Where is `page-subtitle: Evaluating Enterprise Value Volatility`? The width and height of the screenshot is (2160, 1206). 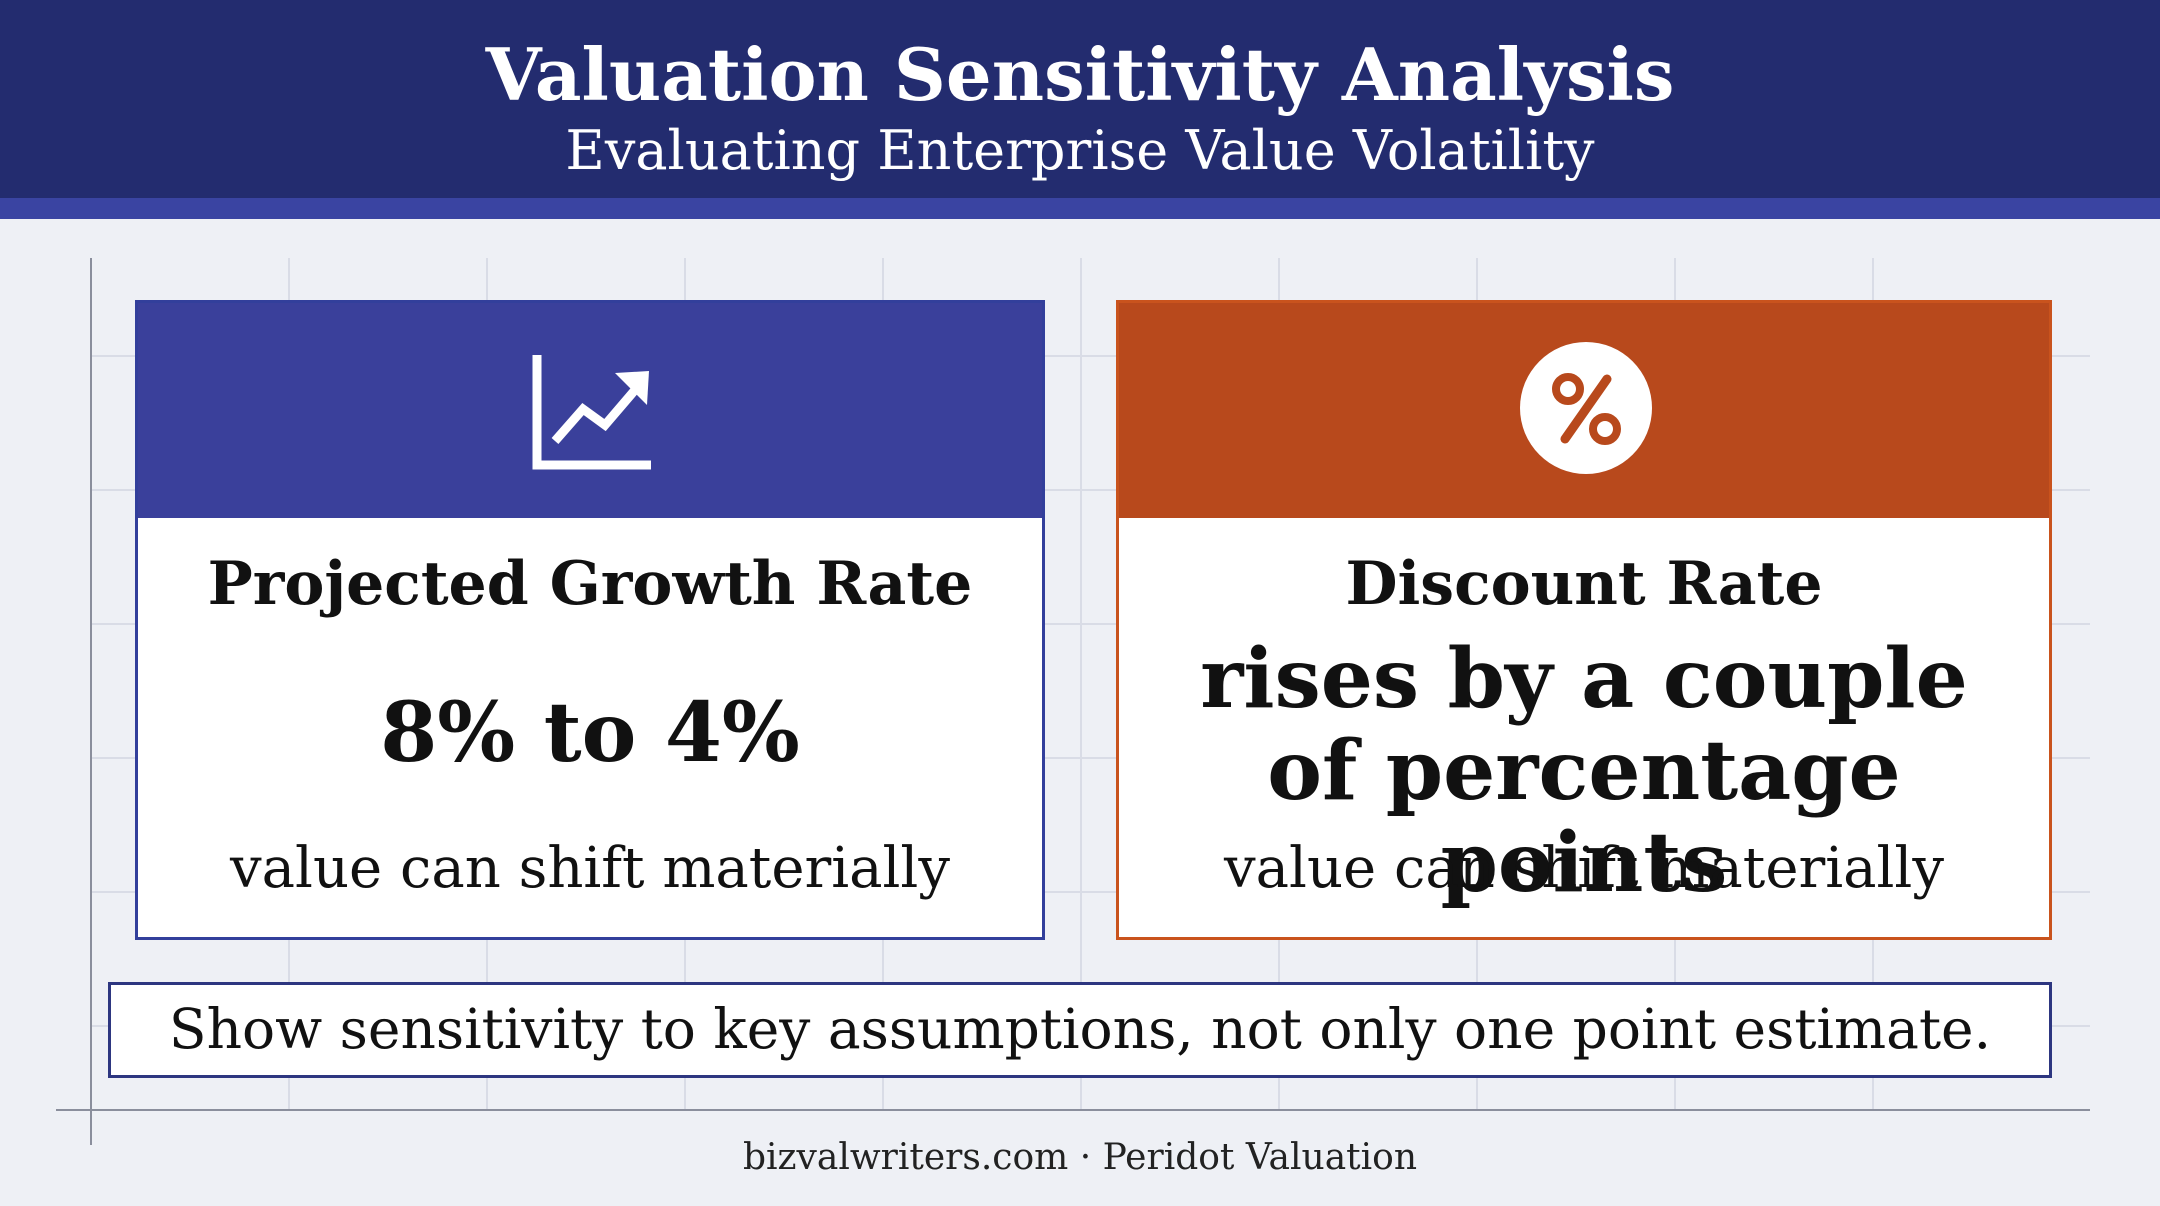
page-subtitle: Evaluating Enterprise Value Volatility is located at coordinates (1080, 150).